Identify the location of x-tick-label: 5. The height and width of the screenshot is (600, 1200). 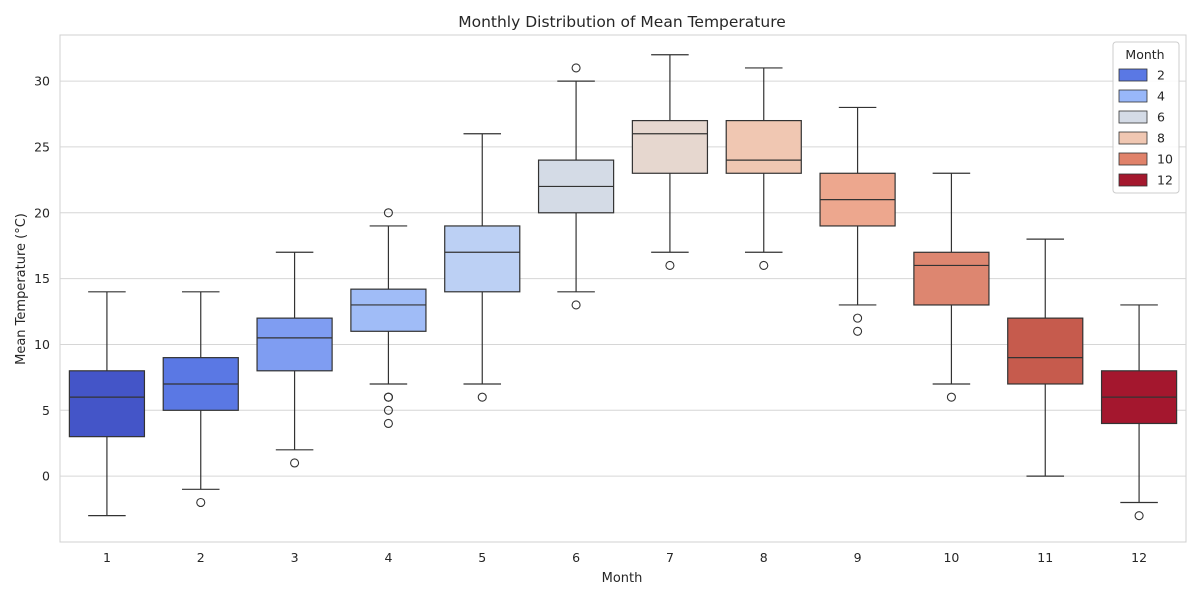
(482, 557).